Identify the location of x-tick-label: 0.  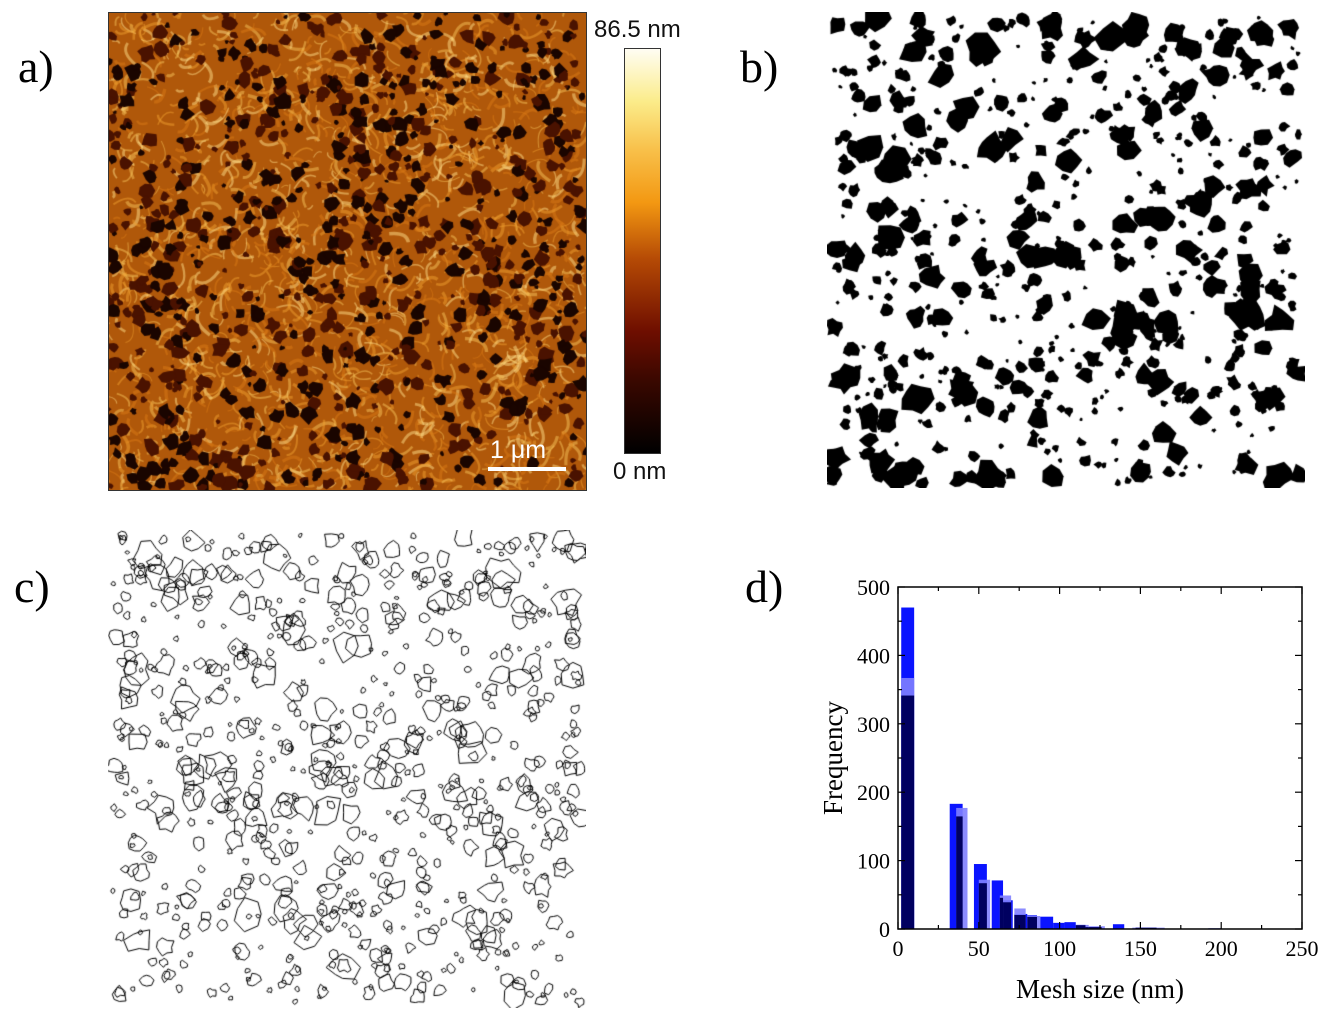
(898, 948).